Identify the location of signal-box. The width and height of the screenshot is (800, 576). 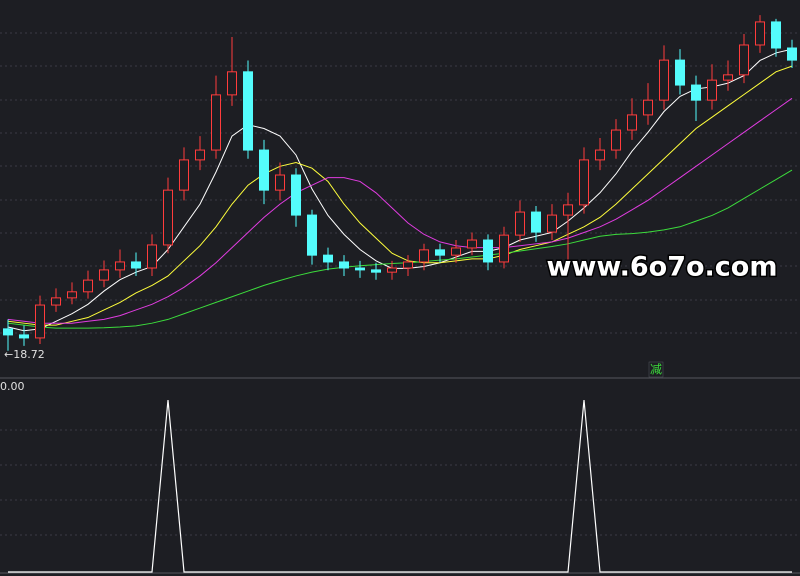
(656, 369).